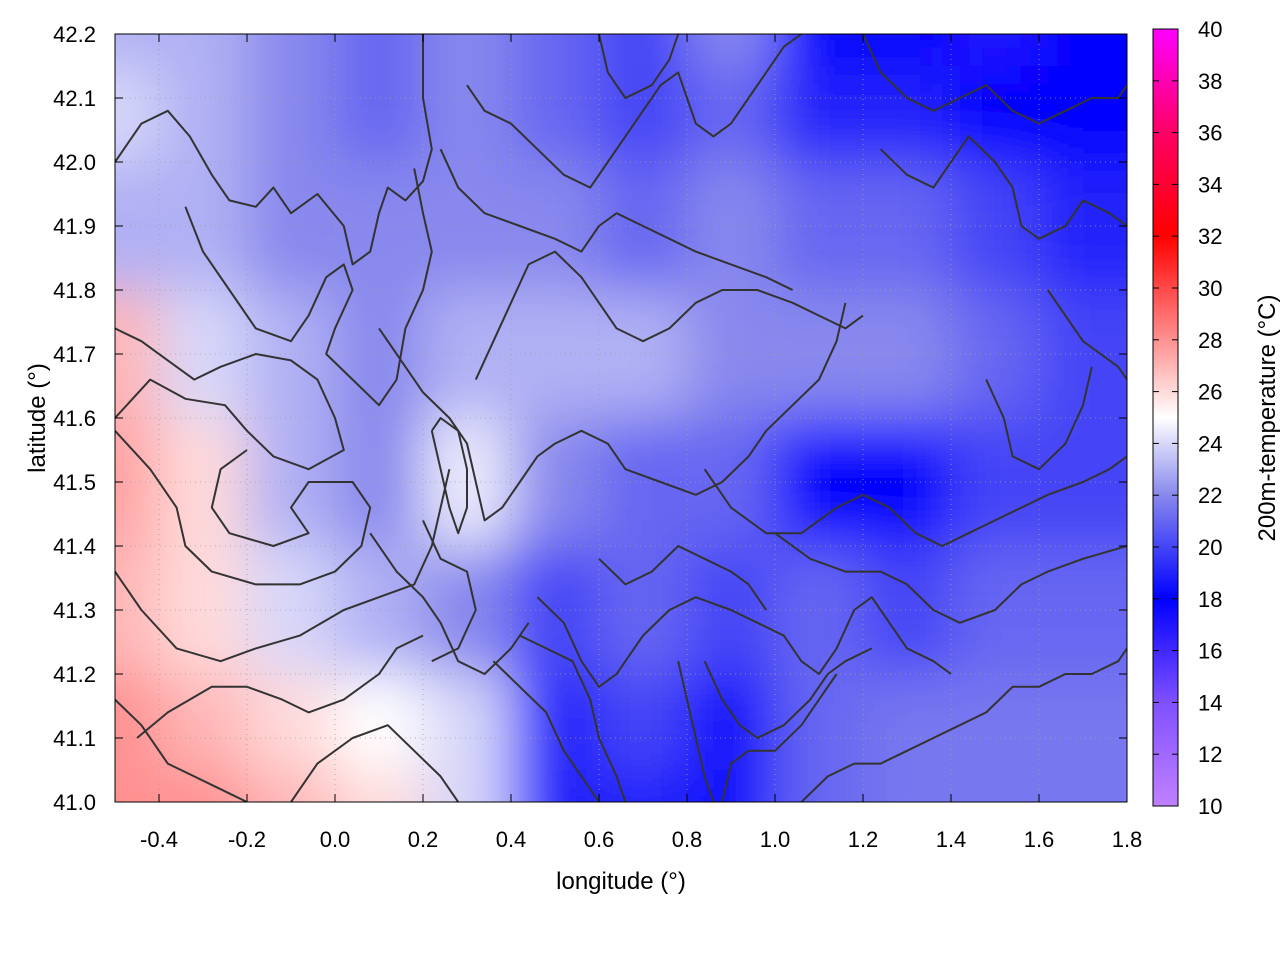 Image resolution: width=1280 pixels, height=965 pixels. I want to click on y-tick-label: 42.2, so click(74, 34).